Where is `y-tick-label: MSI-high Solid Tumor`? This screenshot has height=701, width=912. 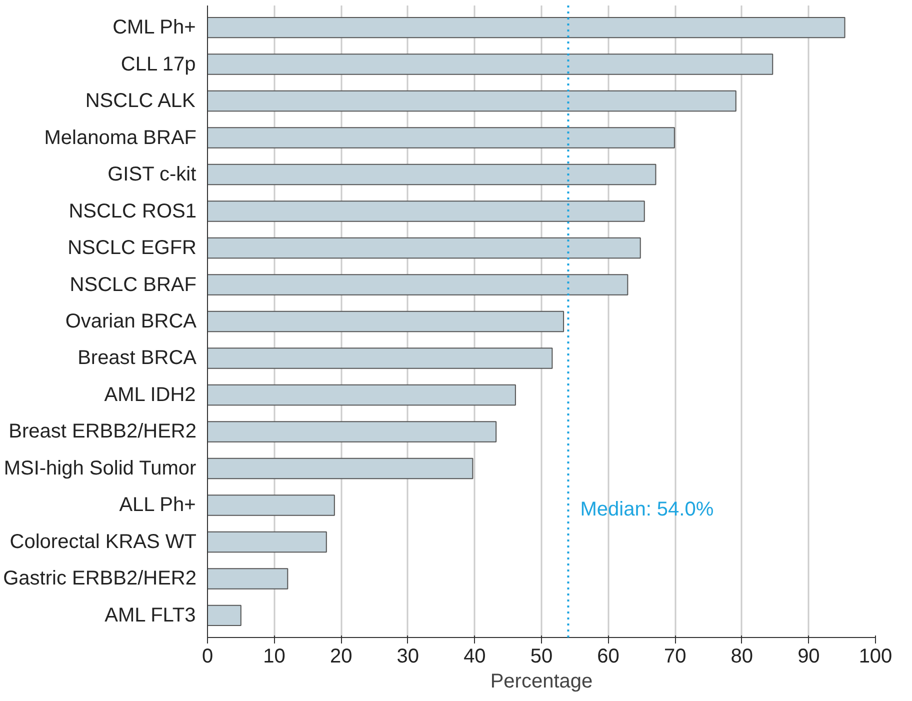 y-tick-label: MSI-high Solid Tumor is located at coordinates (100, 468).